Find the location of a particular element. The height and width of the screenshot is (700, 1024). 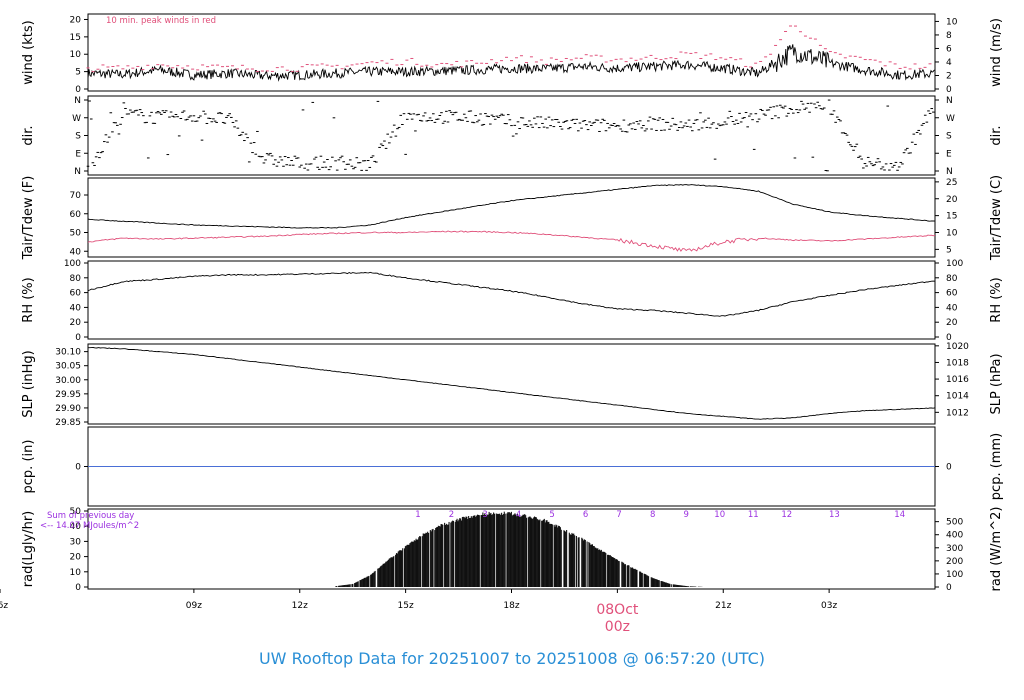

wind-peak-marks is located at coordinates (509, 49).